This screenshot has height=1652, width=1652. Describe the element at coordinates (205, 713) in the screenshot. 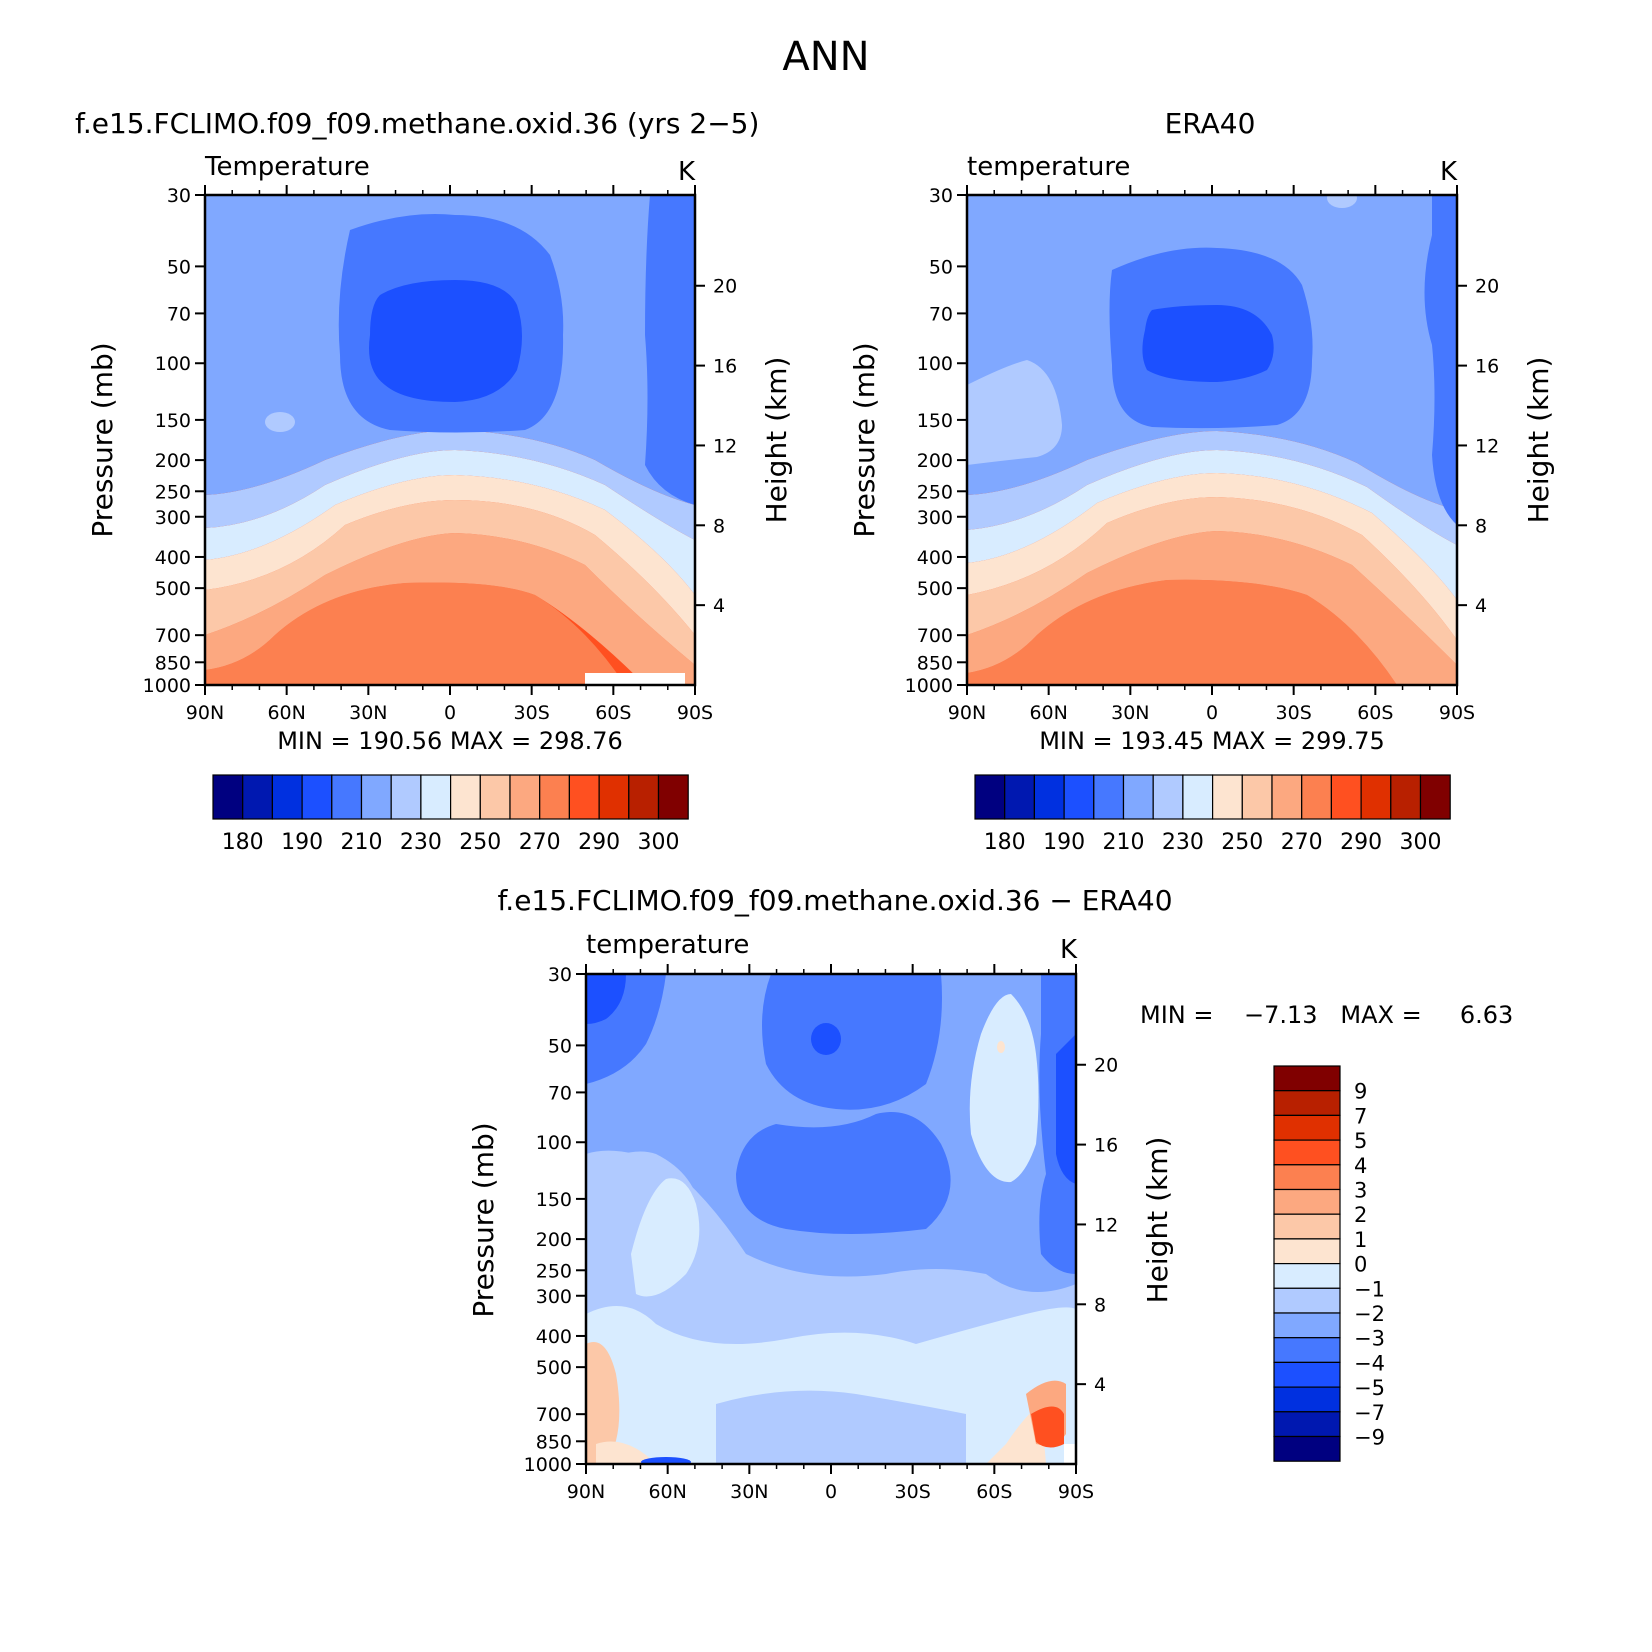

I see `x-tick-label: 90N` at that location.